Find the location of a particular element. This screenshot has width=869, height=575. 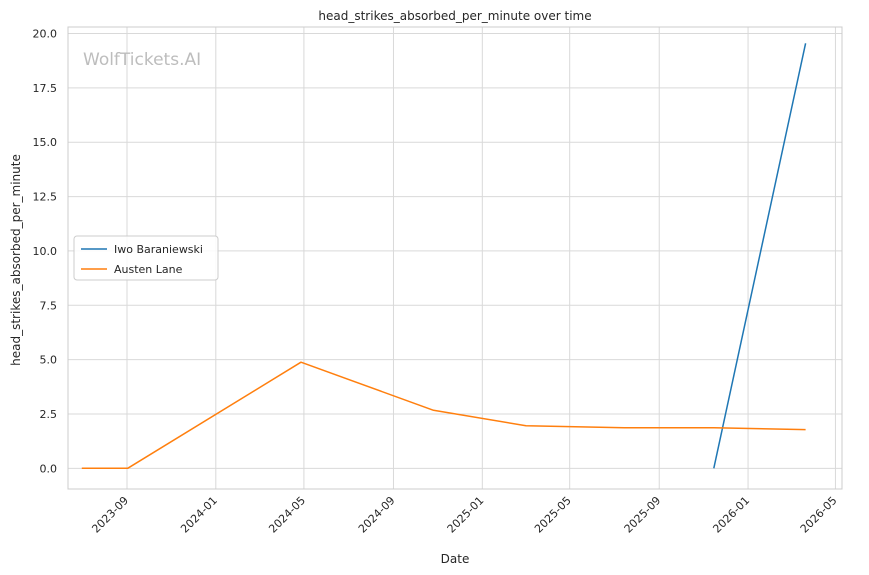

legend: Iwo Baraniewski Austen Lane is located at coordinates (146, 258).